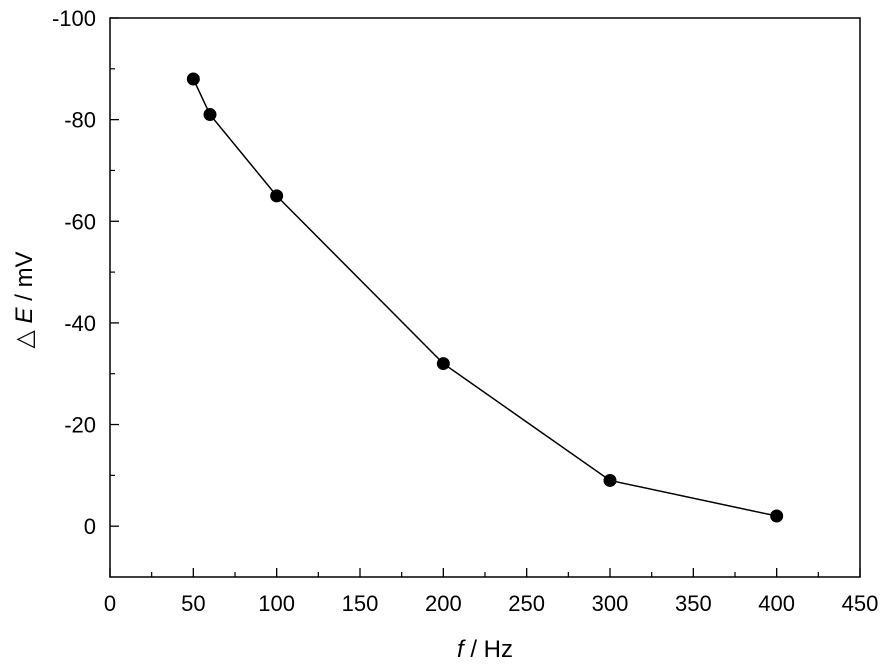 Image resolution: width=886 pixels, height=666 pixels. I want to click on y-tick-label: -80, so click(80, 120).